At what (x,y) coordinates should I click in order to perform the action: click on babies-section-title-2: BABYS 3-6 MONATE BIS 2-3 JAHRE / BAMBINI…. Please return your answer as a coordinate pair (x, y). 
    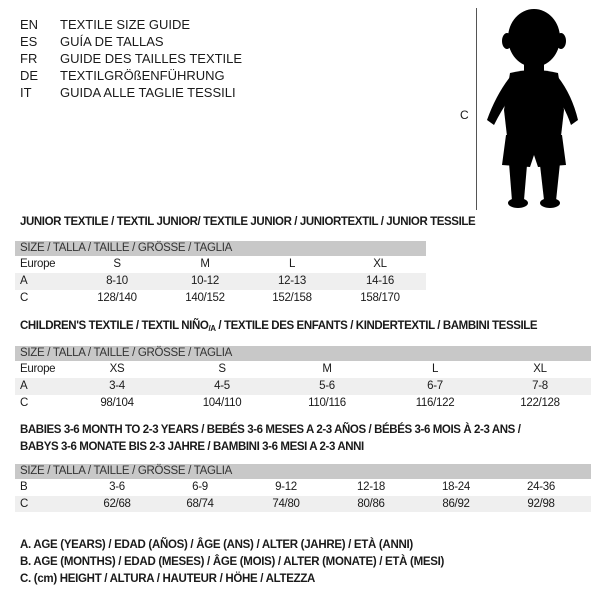
    Looking at the image, I should click on (192, 447).